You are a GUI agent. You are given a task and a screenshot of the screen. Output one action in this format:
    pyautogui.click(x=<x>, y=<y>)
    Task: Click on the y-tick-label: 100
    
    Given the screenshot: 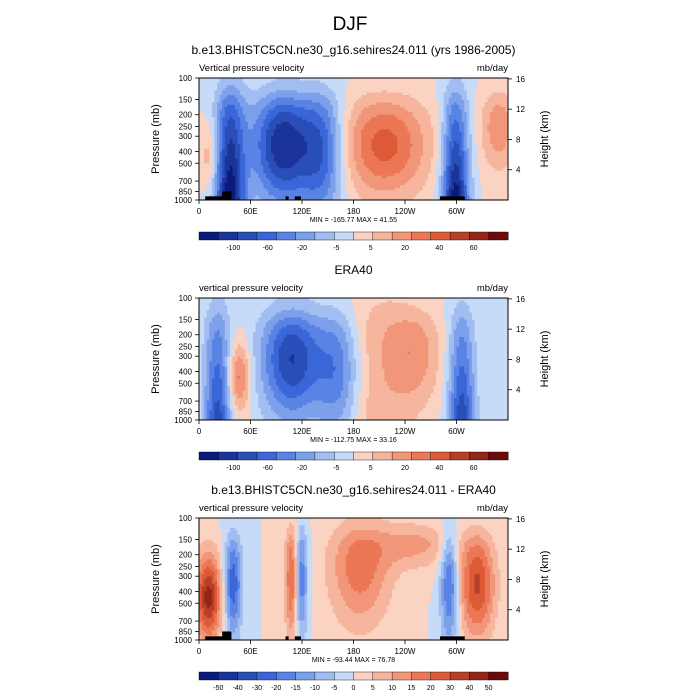 What is the action you would take?
    pyautogui.click(x=186, y=298)
    